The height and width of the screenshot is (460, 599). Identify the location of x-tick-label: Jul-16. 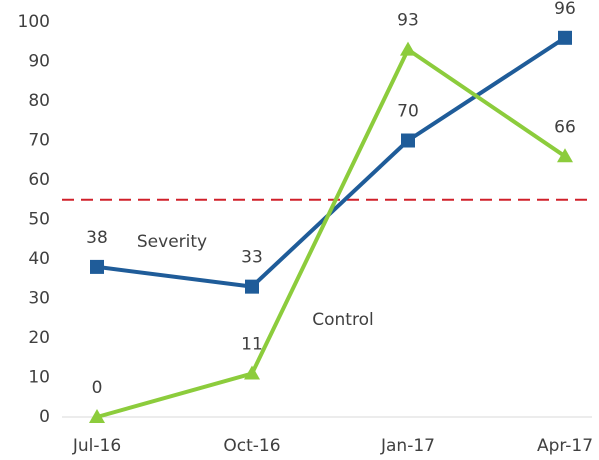
(96, 446).